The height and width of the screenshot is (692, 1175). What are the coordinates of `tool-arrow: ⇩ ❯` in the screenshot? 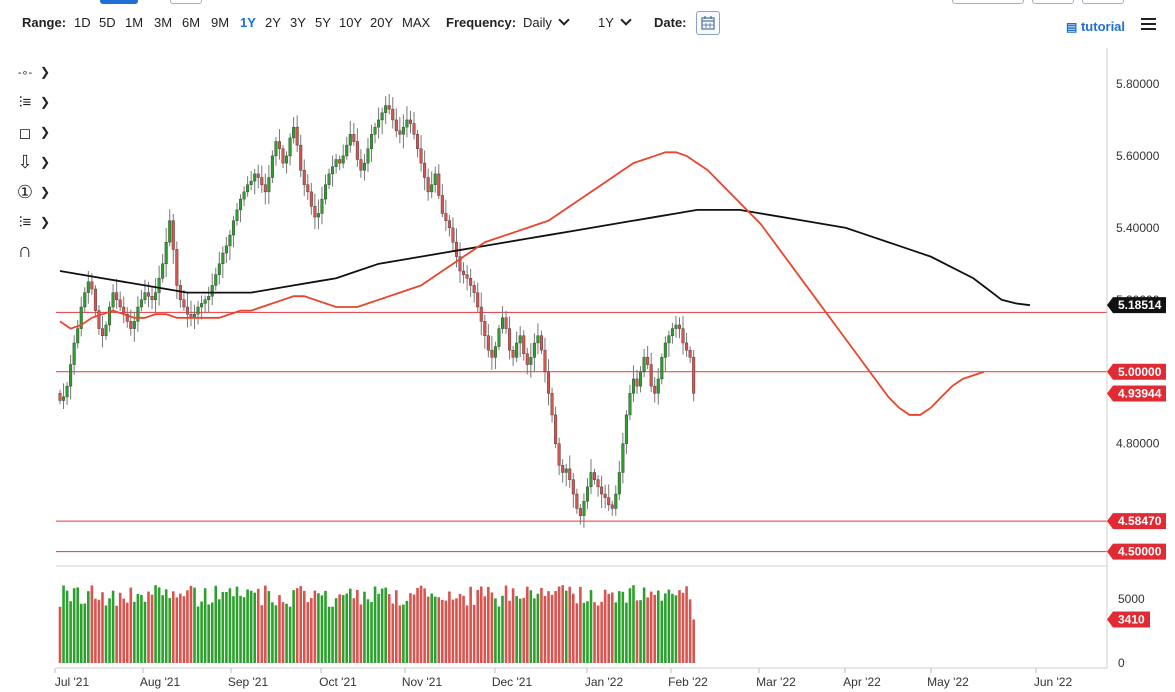 It's located at (32, 164).